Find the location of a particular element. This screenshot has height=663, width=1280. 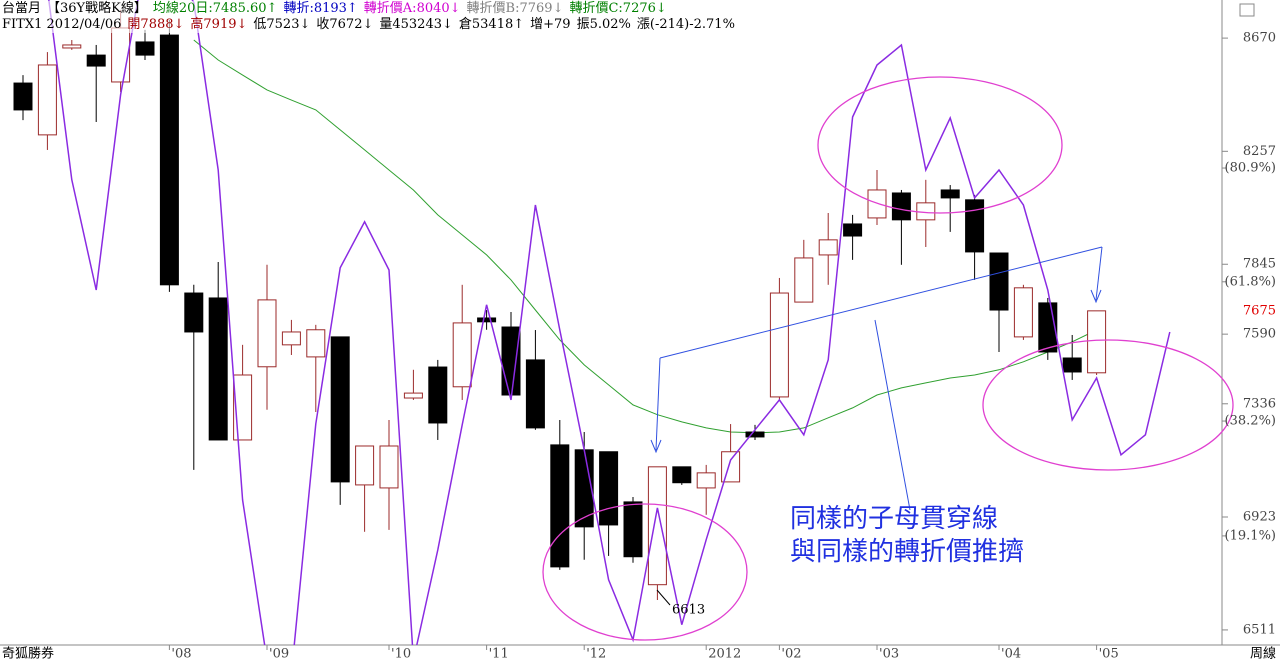

x-tick-label: '08 is located at coordinates (181, 654).